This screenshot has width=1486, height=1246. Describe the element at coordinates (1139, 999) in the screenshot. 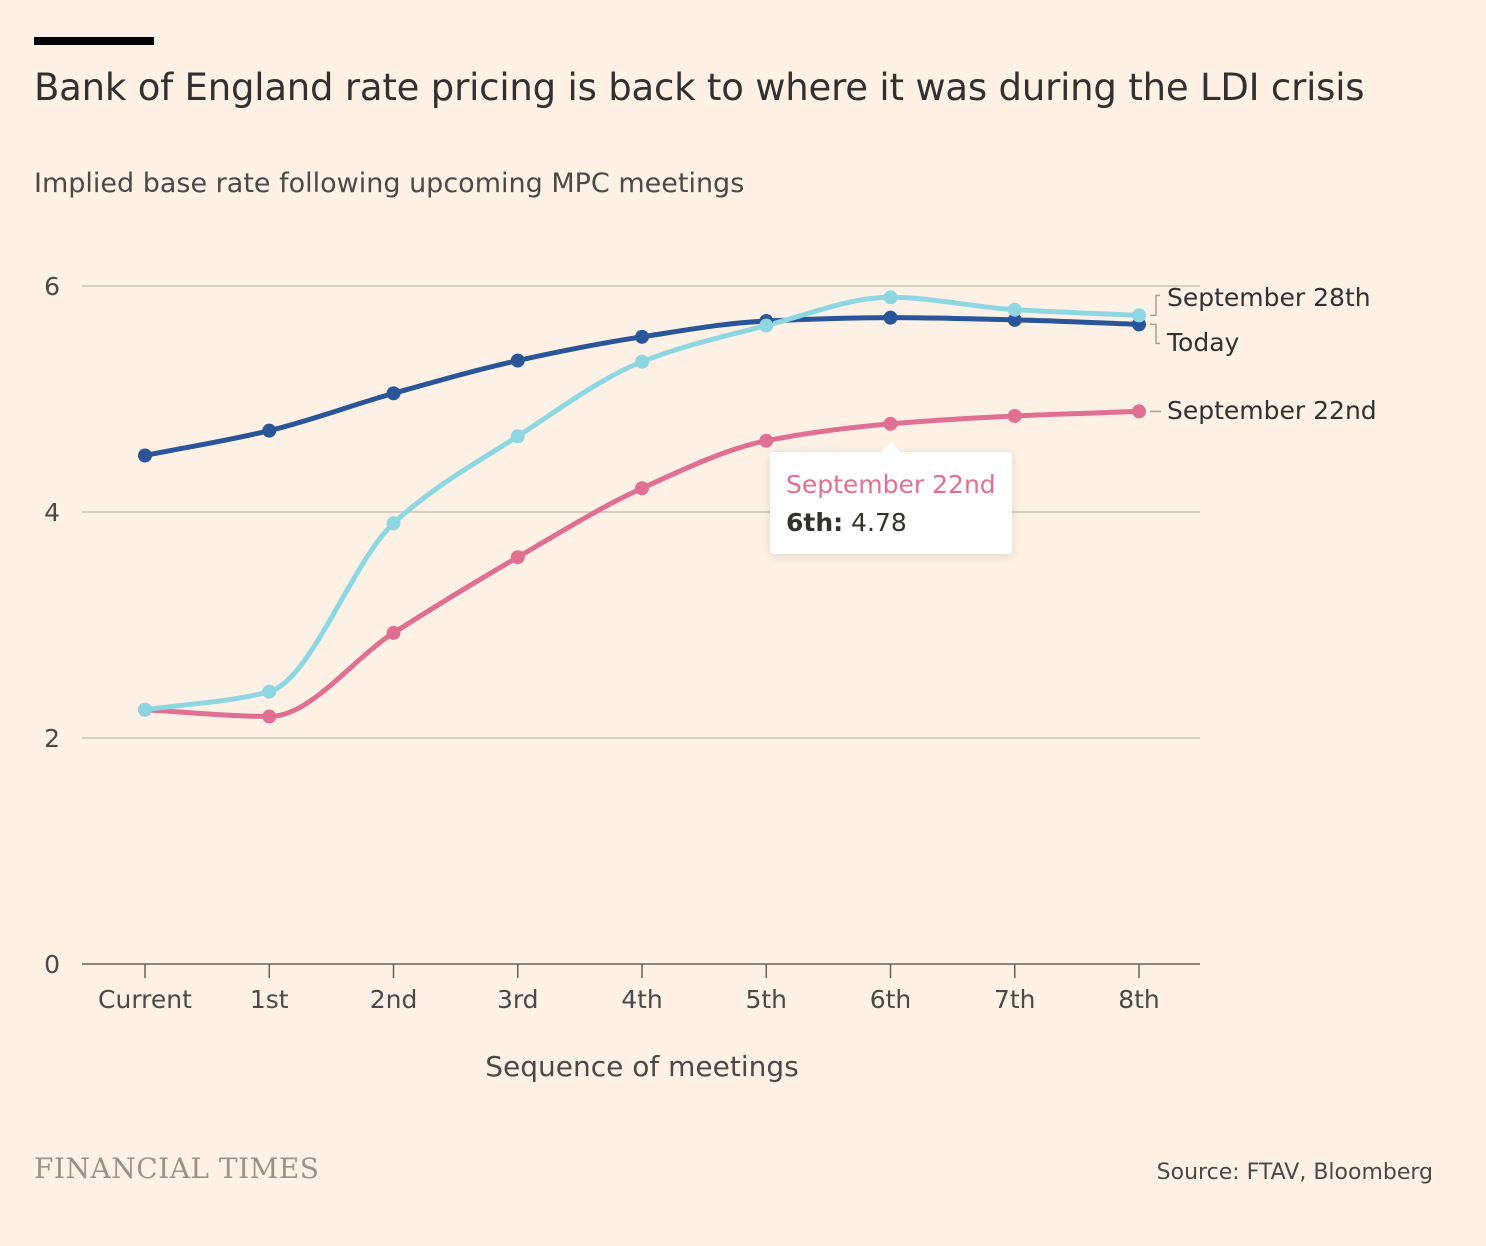

I see `x-tick-label: 8th` at that location.